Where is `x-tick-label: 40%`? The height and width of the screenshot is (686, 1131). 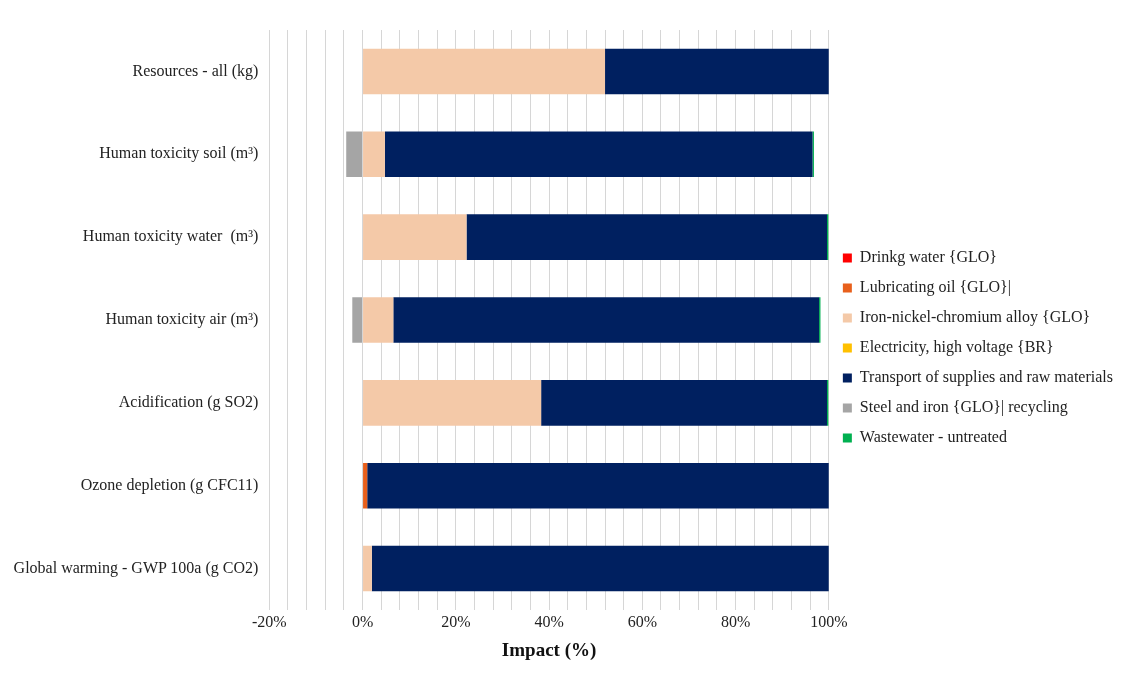
x-tick-label: 40% is located at coordinates (549, 621).